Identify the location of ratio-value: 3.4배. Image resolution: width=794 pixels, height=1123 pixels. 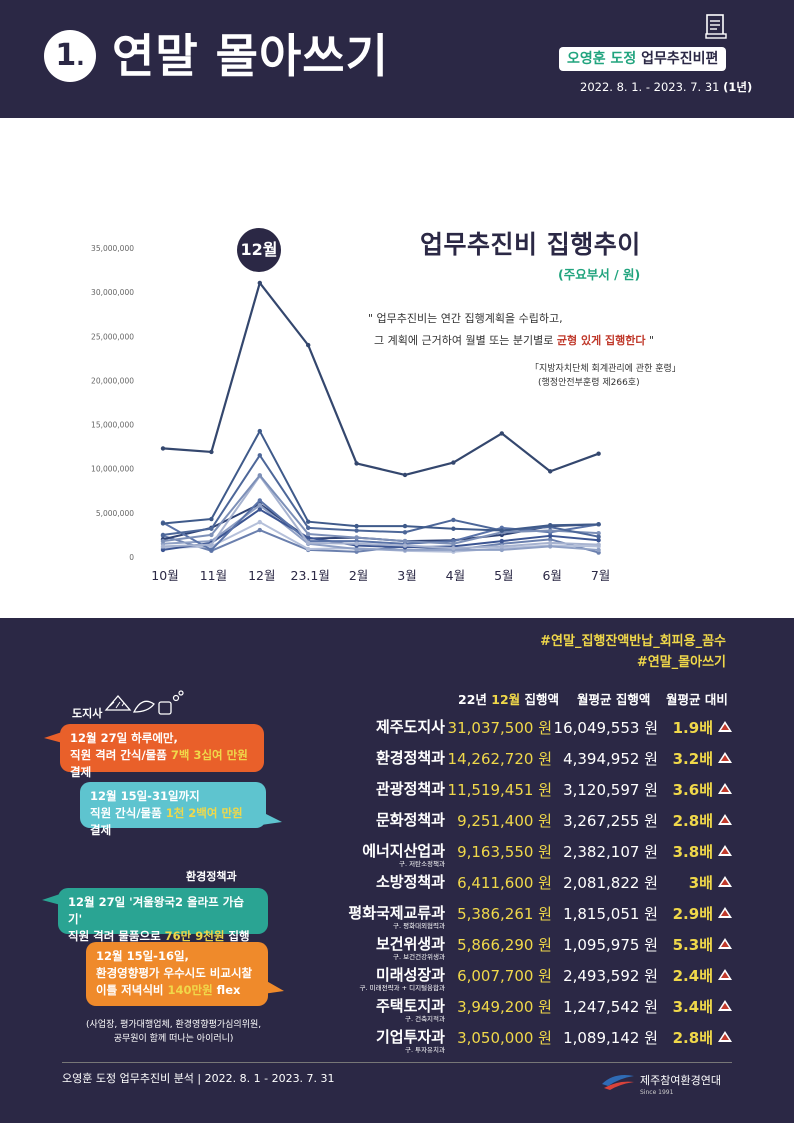
(692, 1007).